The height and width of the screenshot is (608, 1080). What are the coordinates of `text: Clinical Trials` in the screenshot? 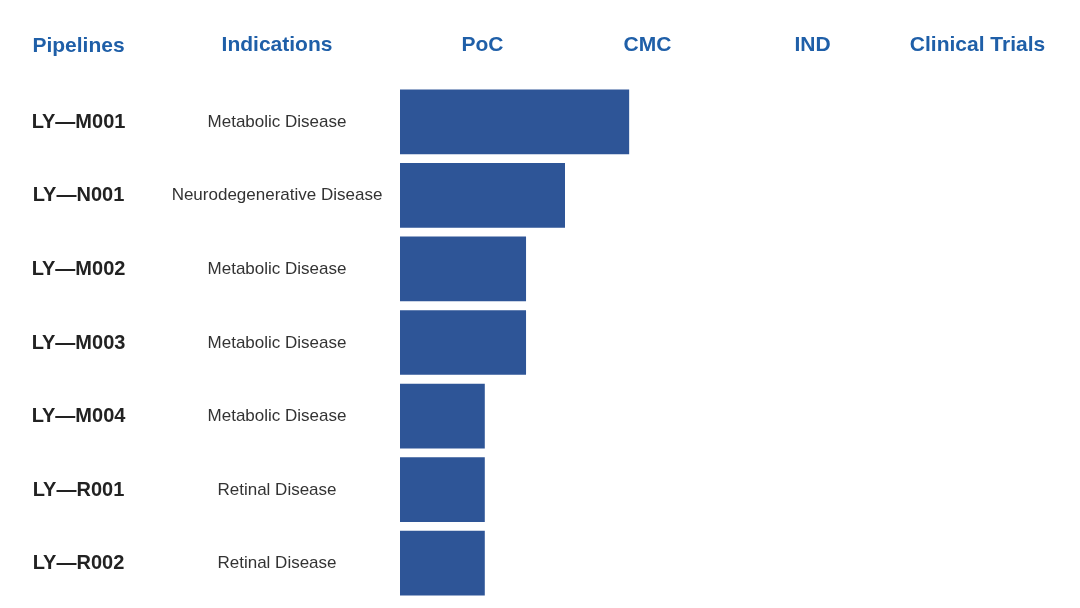 It's located at (977, 43).